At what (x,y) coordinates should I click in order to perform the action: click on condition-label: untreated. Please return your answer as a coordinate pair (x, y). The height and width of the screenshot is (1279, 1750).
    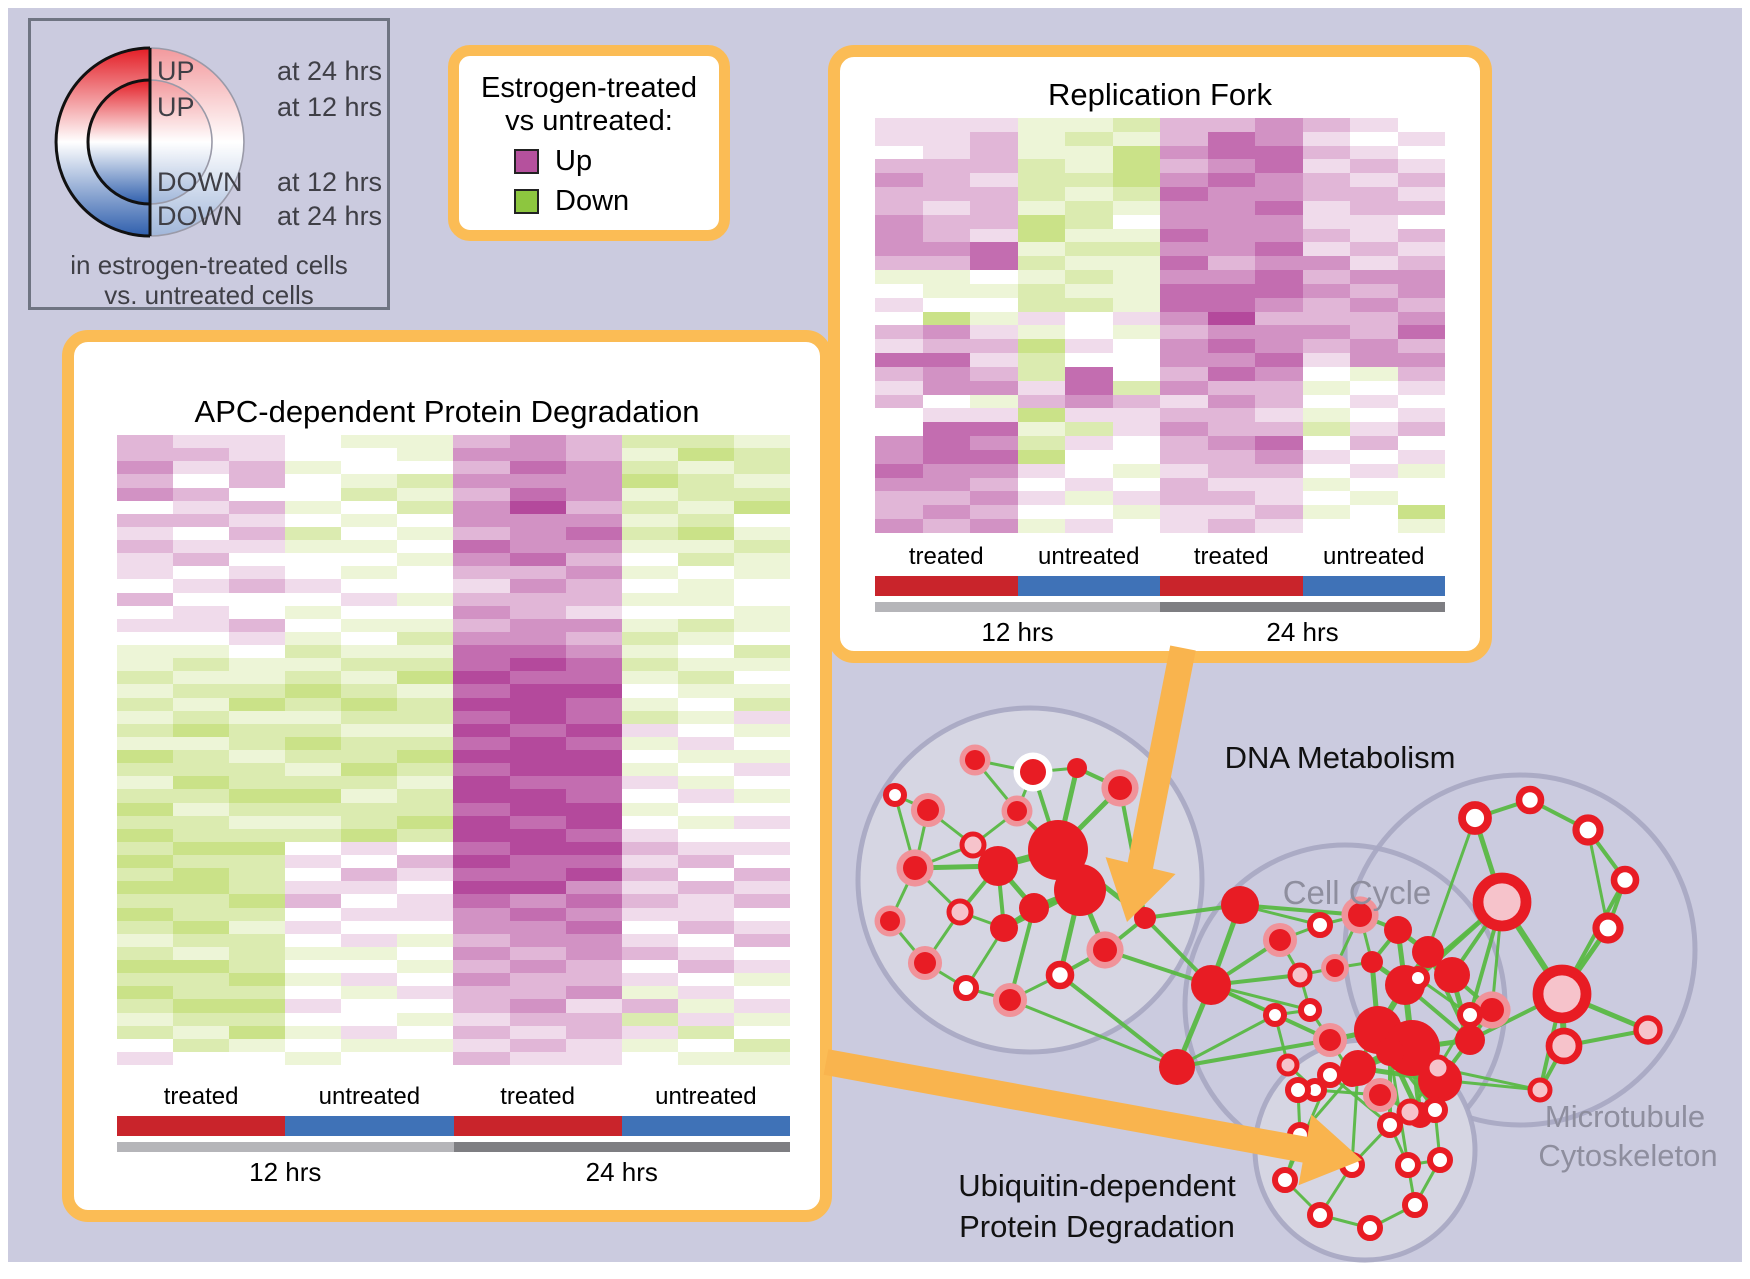
    Looking at the image, I should click on (369, 1096).